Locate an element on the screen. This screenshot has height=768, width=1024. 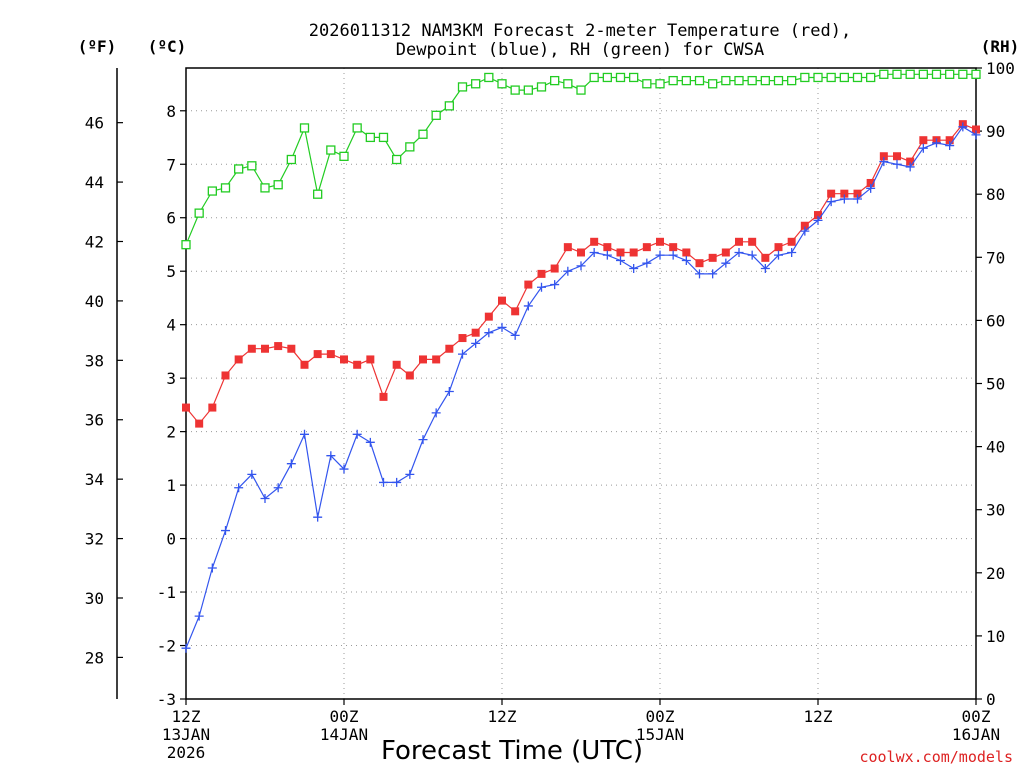
fahrenheit-tick-label: 42 is located at coordinates (94, 241).